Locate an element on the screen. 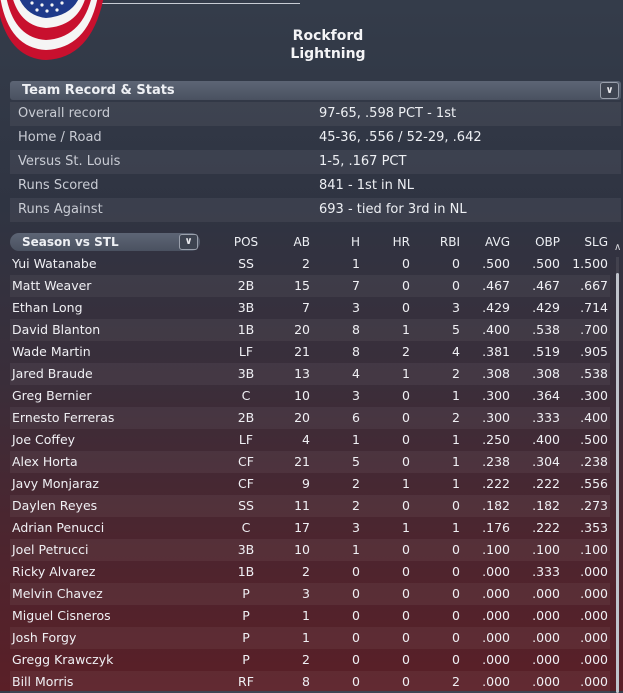 Image resolution: width=623 pixels, height=693 pixels. player-row: Gregg Krawczyk P 2 0 0 0 .000 .000 .000 is located at coordinates (310, 660).